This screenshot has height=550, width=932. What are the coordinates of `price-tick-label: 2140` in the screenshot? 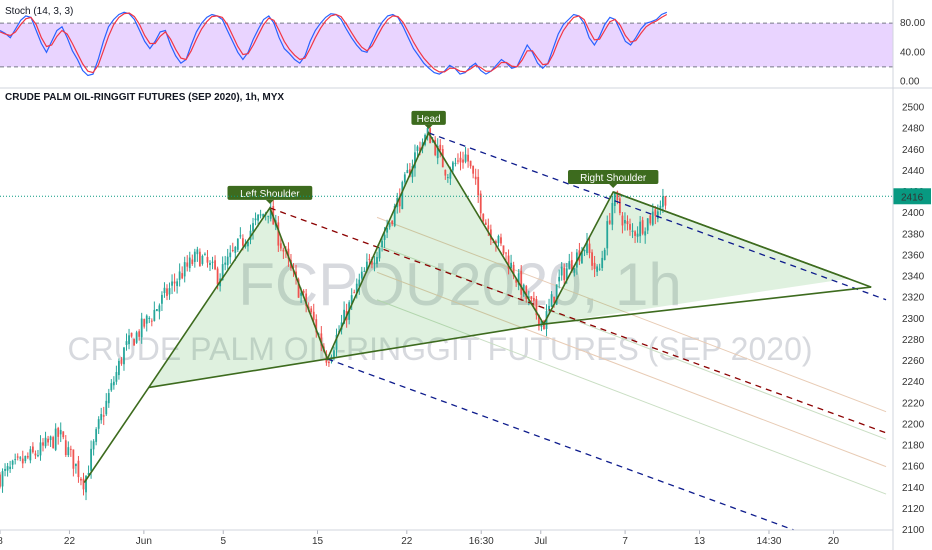 It's located at (913, 488).